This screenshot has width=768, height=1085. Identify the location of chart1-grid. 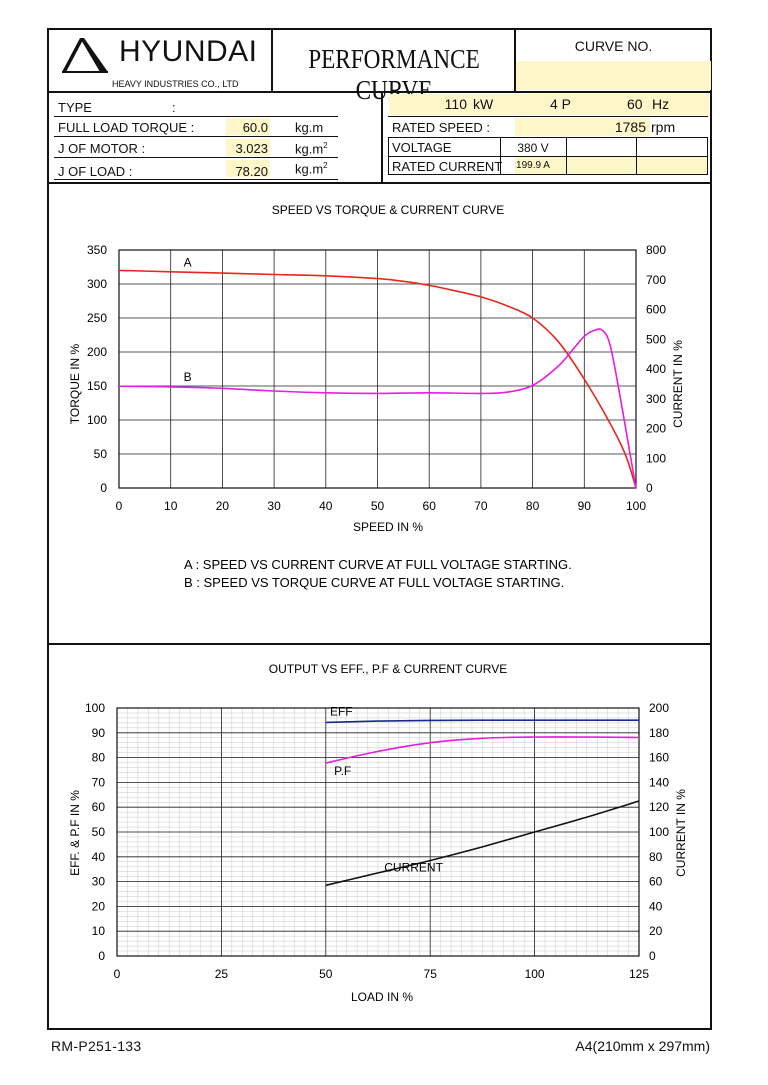
(377, 369).